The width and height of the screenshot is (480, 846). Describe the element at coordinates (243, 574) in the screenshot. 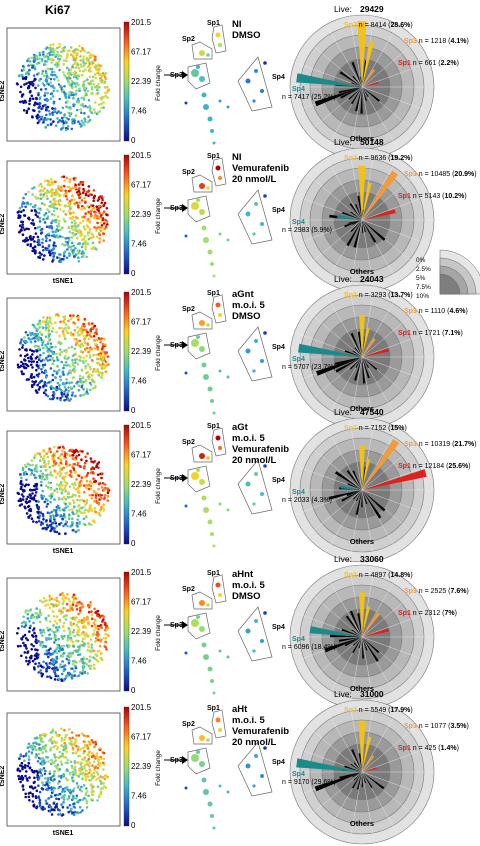

I see `condition-label-line: aHnt` at that location.